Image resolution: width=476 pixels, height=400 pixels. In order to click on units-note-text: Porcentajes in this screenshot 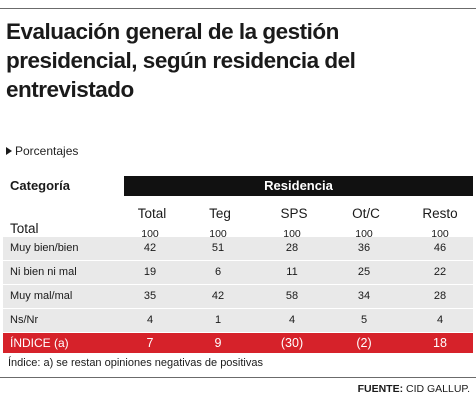, I will do `click(47, 151)`.